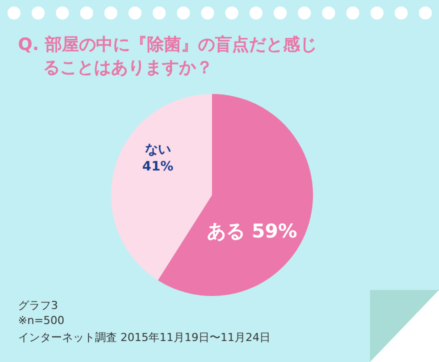 The height and width of the screenshot is (362, 439). I want to click on data-label: 41%, so click(158, 167).